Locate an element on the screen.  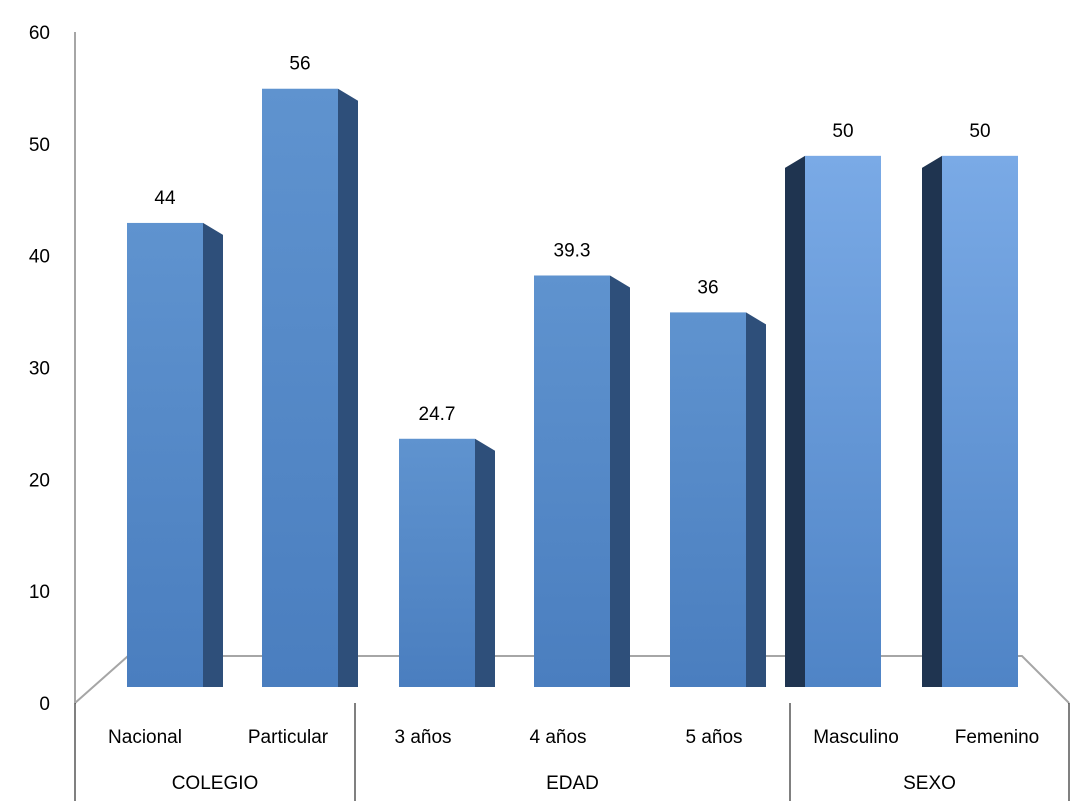
bar-front-masculino is located at coordinates (843, 421).